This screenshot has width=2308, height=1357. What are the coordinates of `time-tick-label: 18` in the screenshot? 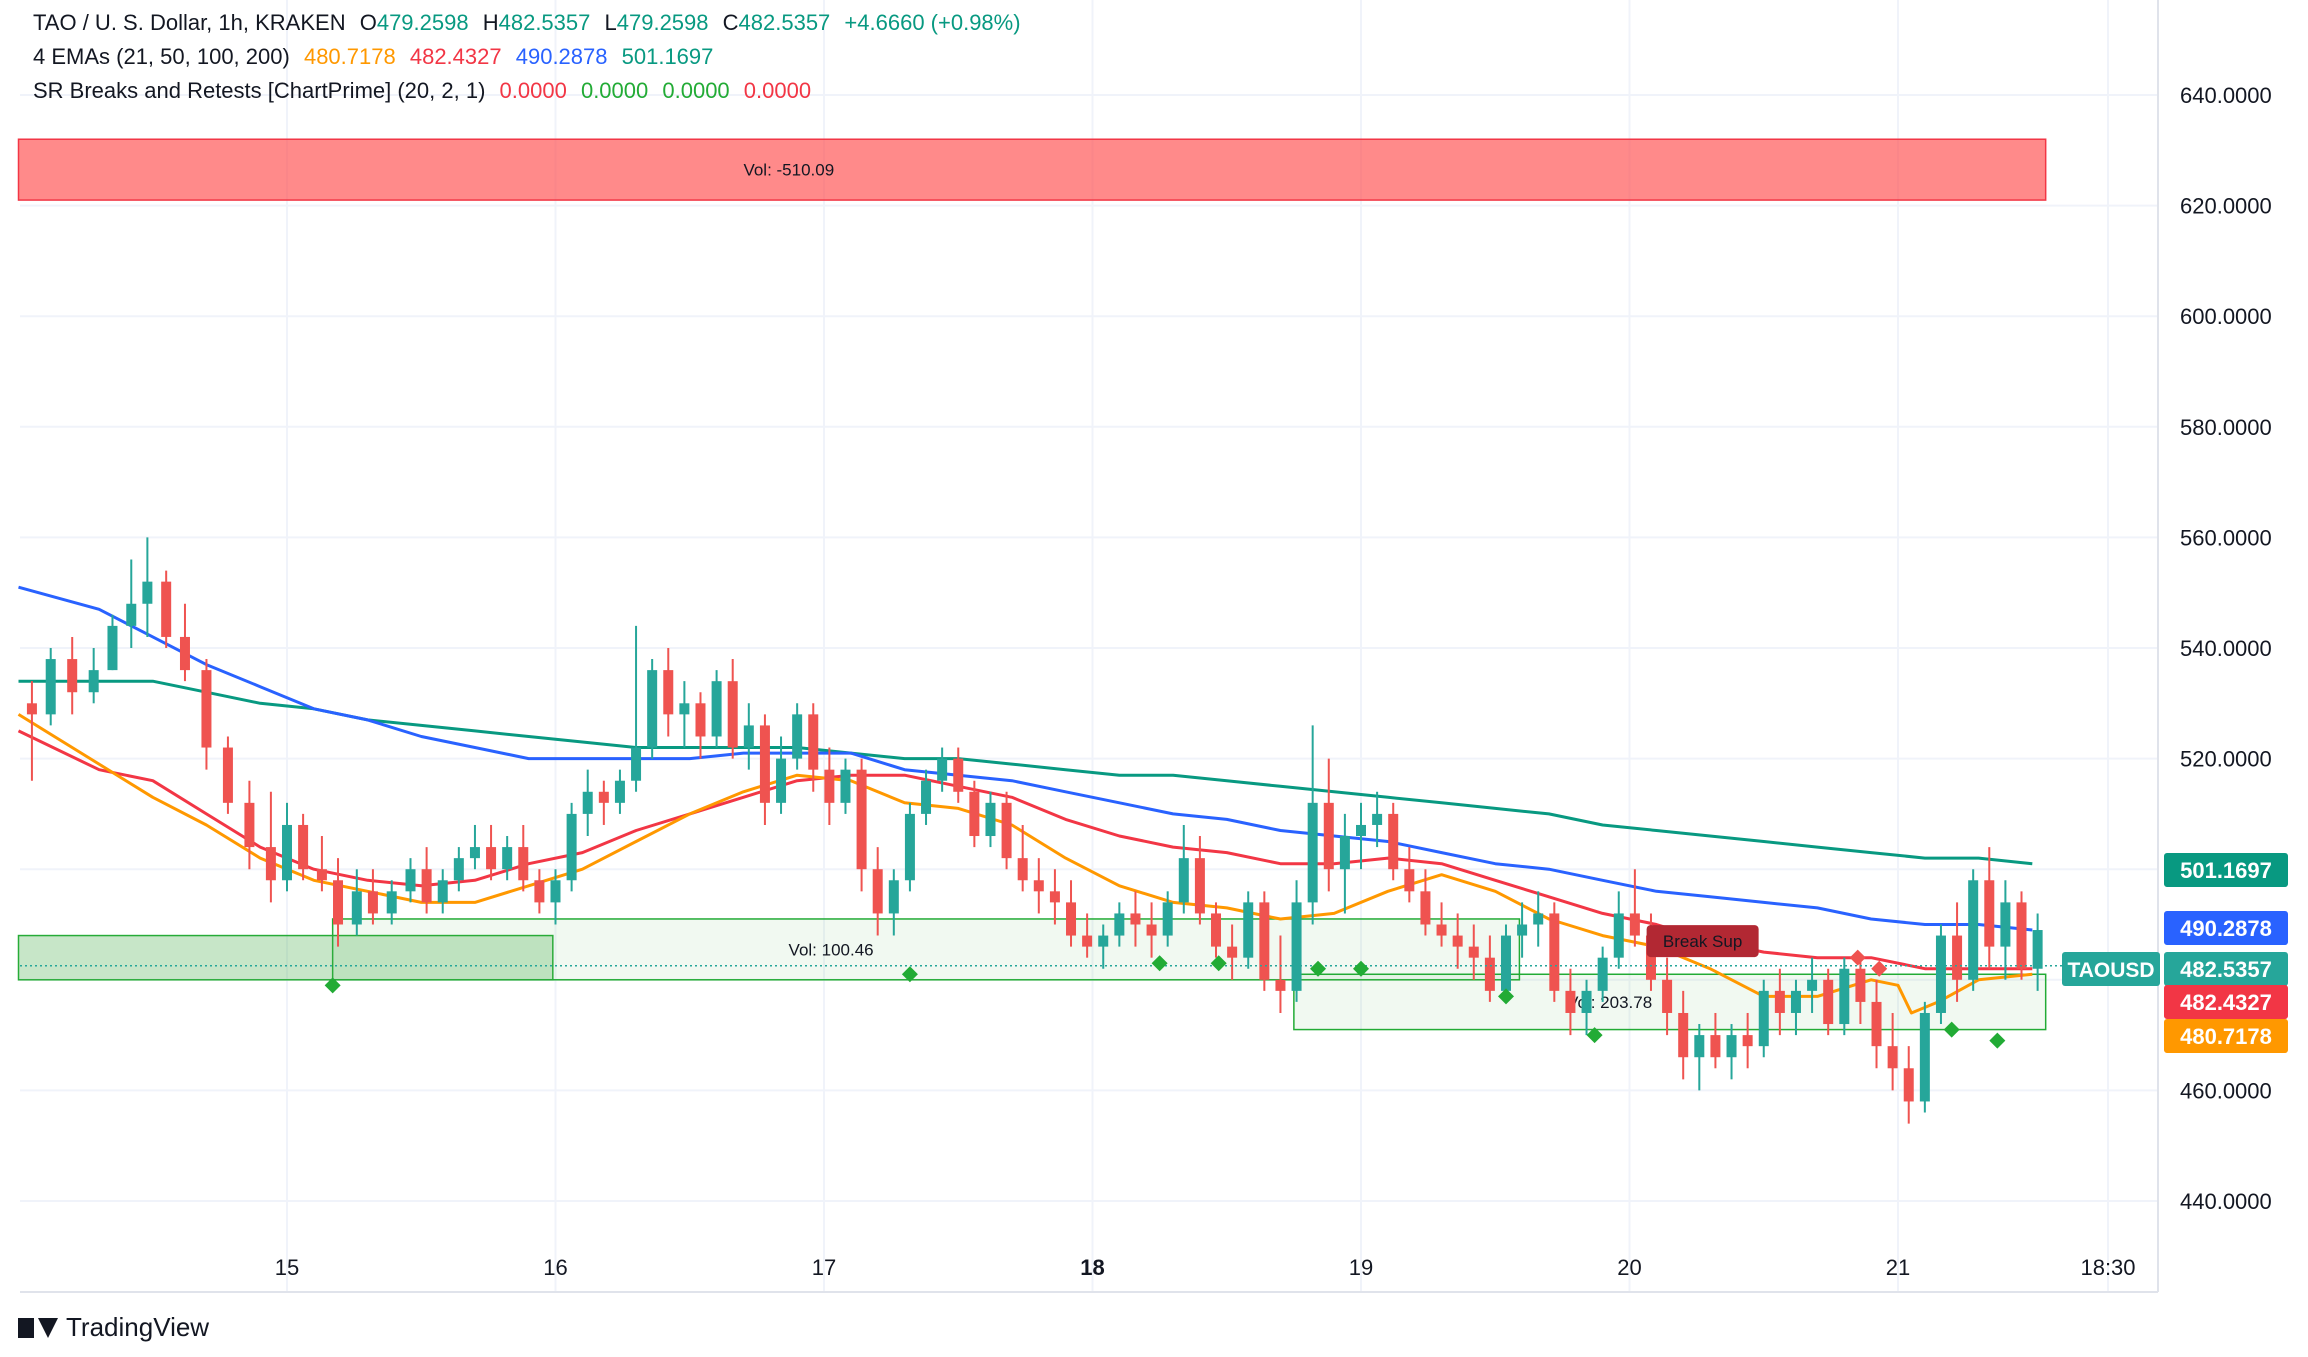 It's located at (1092, 1267).